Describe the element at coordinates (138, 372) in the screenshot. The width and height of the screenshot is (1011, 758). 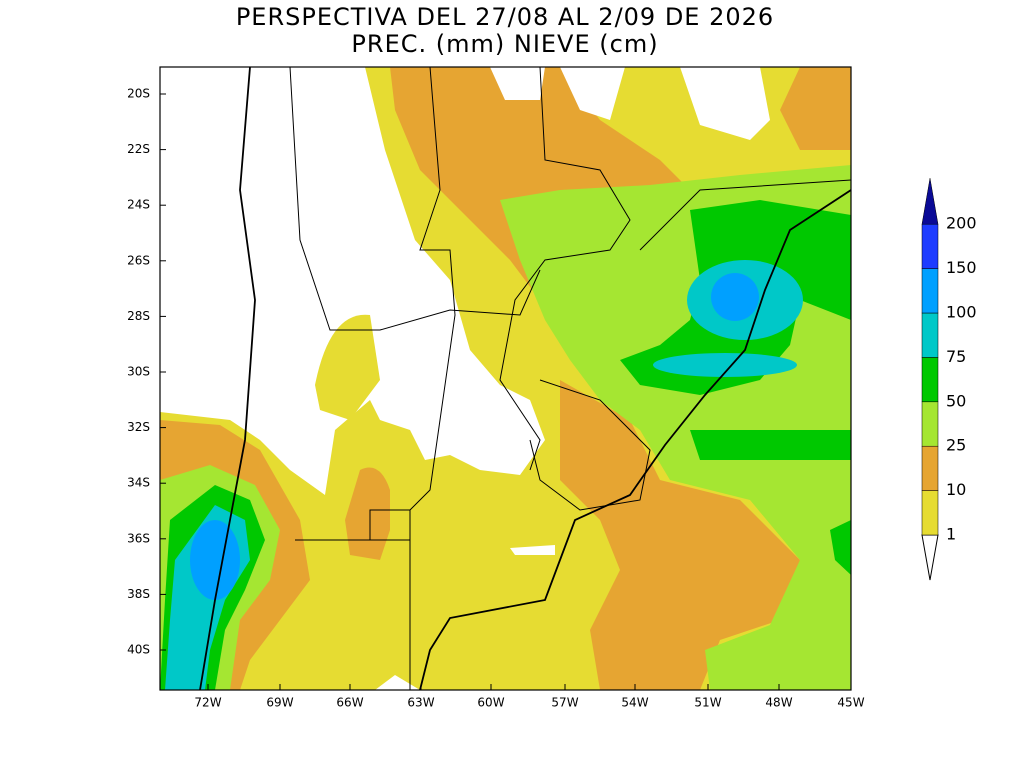
I see `lat-label: 30S` at that location.